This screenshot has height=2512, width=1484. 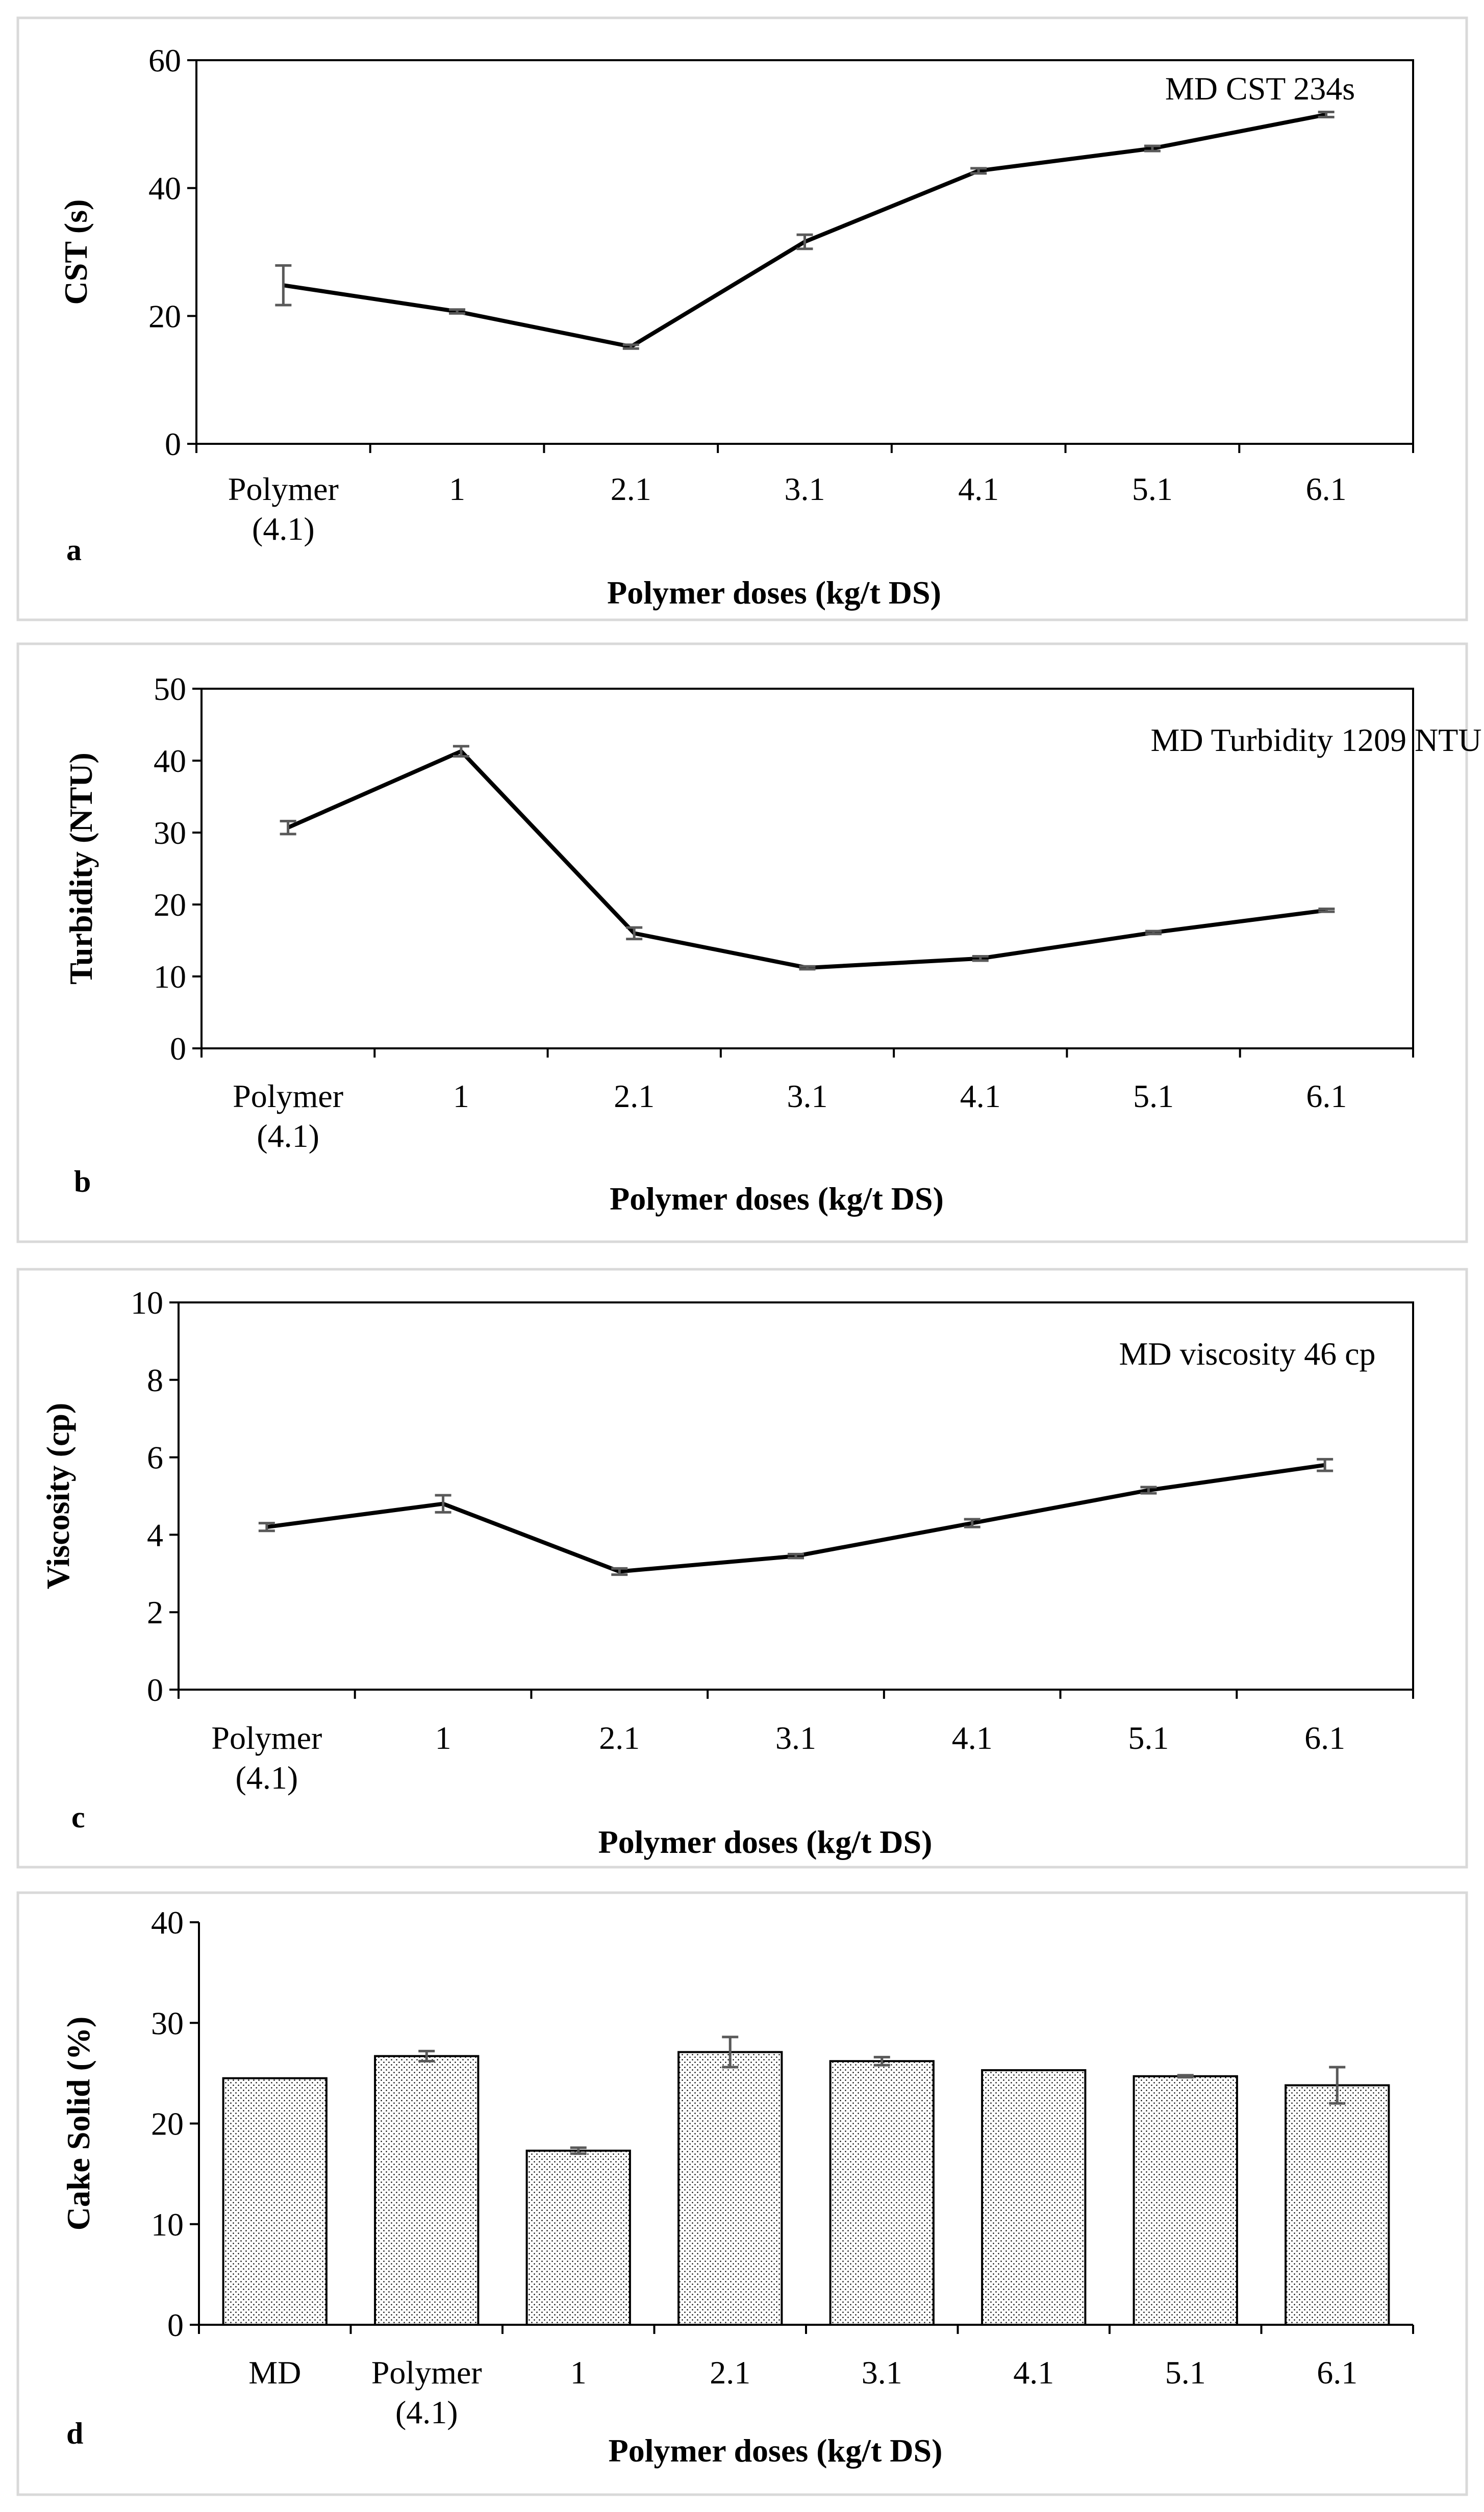 I want to click on x-tick-label: MD, so click(x=274, y=2373).